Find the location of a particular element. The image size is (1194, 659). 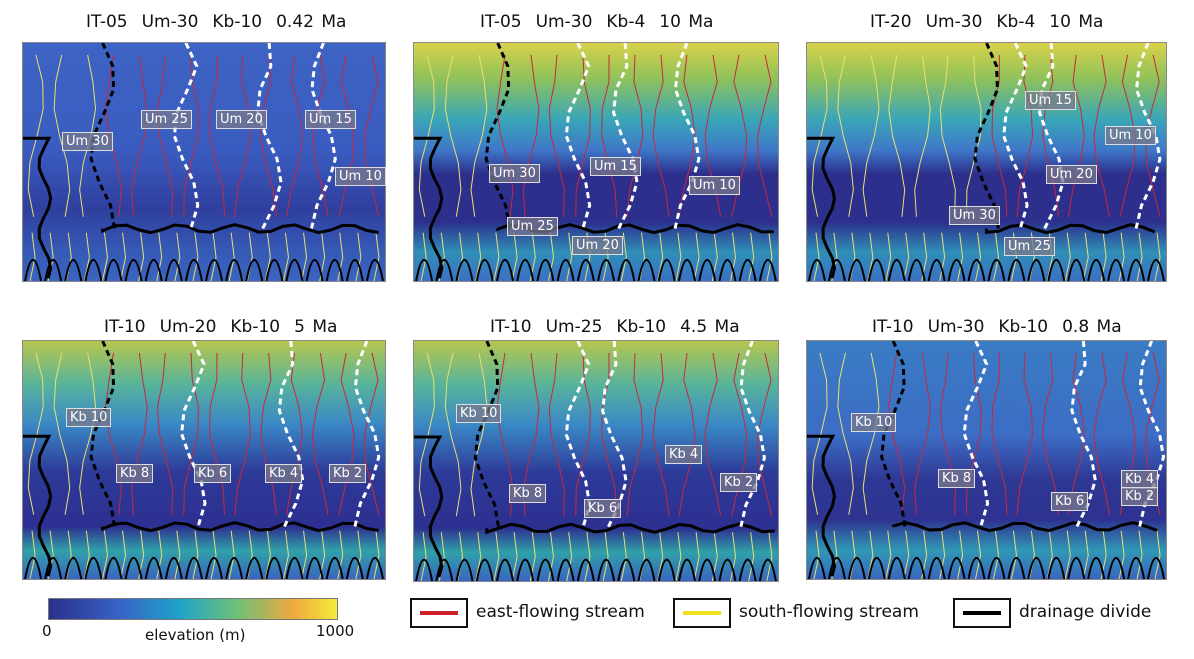

panel-2-title: IT-05 Um-30 Kb-4 10 Ma is located at coordinates (603, 22).